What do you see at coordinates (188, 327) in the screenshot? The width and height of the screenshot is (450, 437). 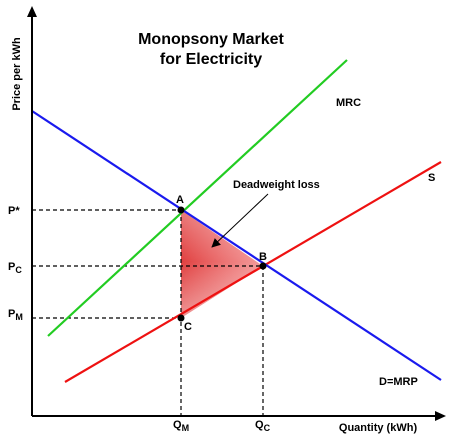 I see `point-c-label: C` at bounding box center [188, 327].